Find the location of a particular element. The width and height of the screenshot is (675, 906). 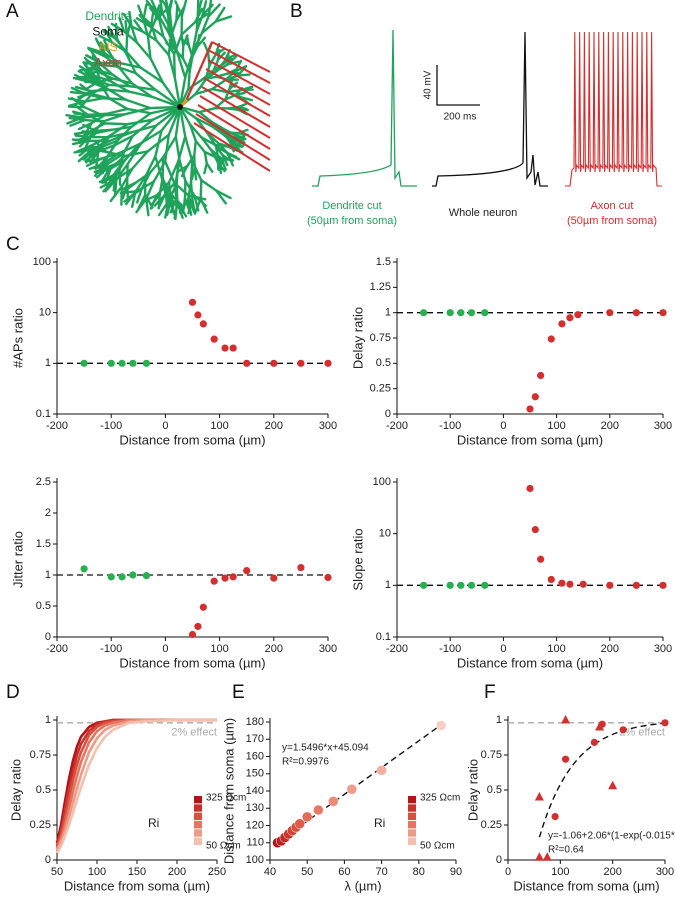

fit-line is located at coordinates (602, 780).